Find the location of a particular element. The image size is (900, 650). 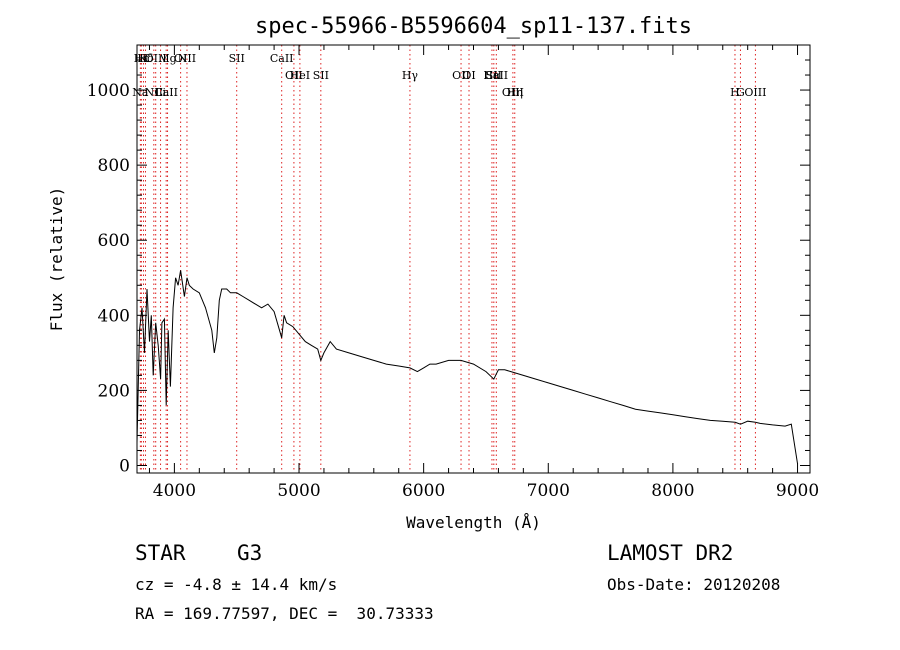

line-marker-label-13: OII is located at coordinates (461, 75).